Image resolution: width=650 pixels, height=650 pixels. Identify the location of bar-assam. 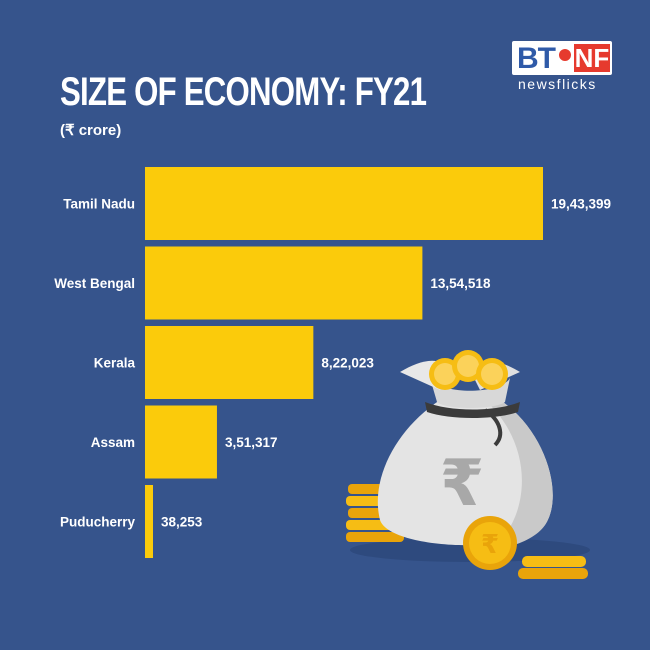
(181, 442).